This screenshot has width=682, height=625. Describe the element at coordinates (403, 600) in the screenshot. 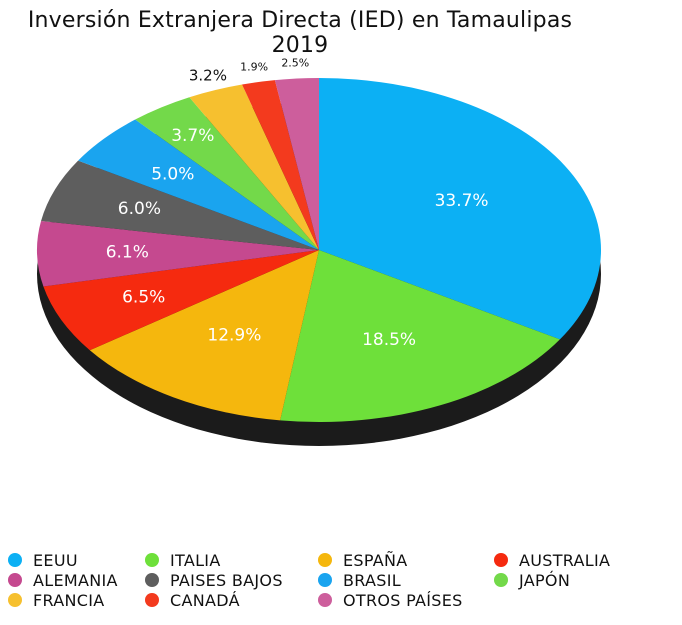

I see `legend-label: OTROS PAÍSES` at that location.